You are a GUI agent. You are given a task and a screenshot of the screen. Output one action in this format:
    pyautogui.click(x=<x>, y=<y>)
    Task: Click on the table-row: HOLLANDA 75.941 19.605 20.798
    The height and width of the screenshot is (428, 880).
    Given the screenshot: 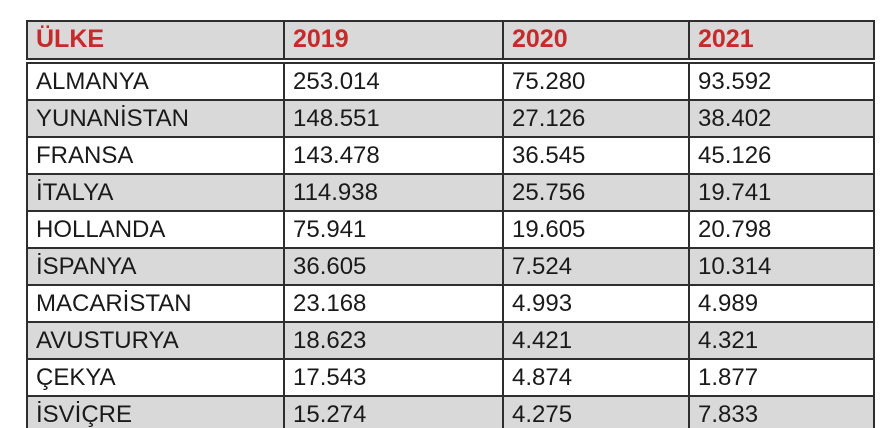 What is the action you would take?
    pyautogui.click(x=450, y=229)
    